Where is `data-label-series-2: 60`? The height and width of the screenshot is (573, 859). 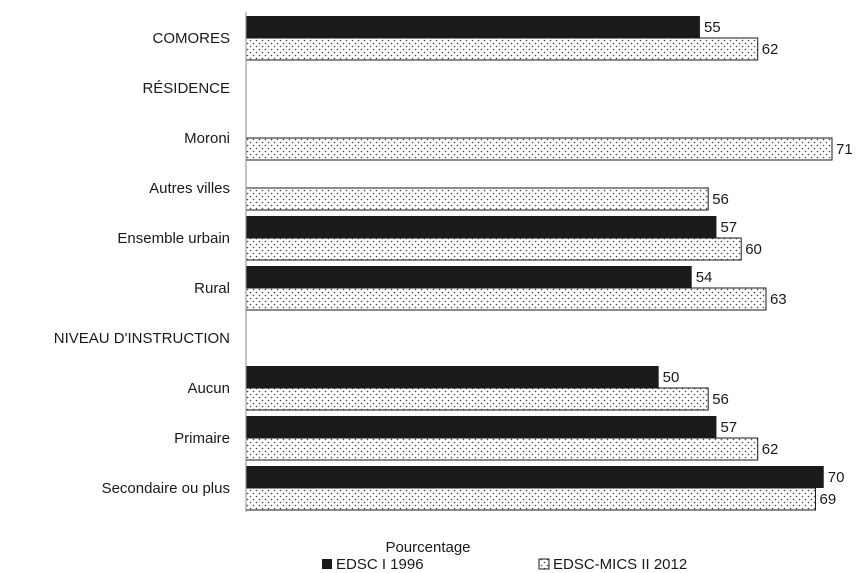 data-label-series-2: 60 is located at coordinates (753, 249).